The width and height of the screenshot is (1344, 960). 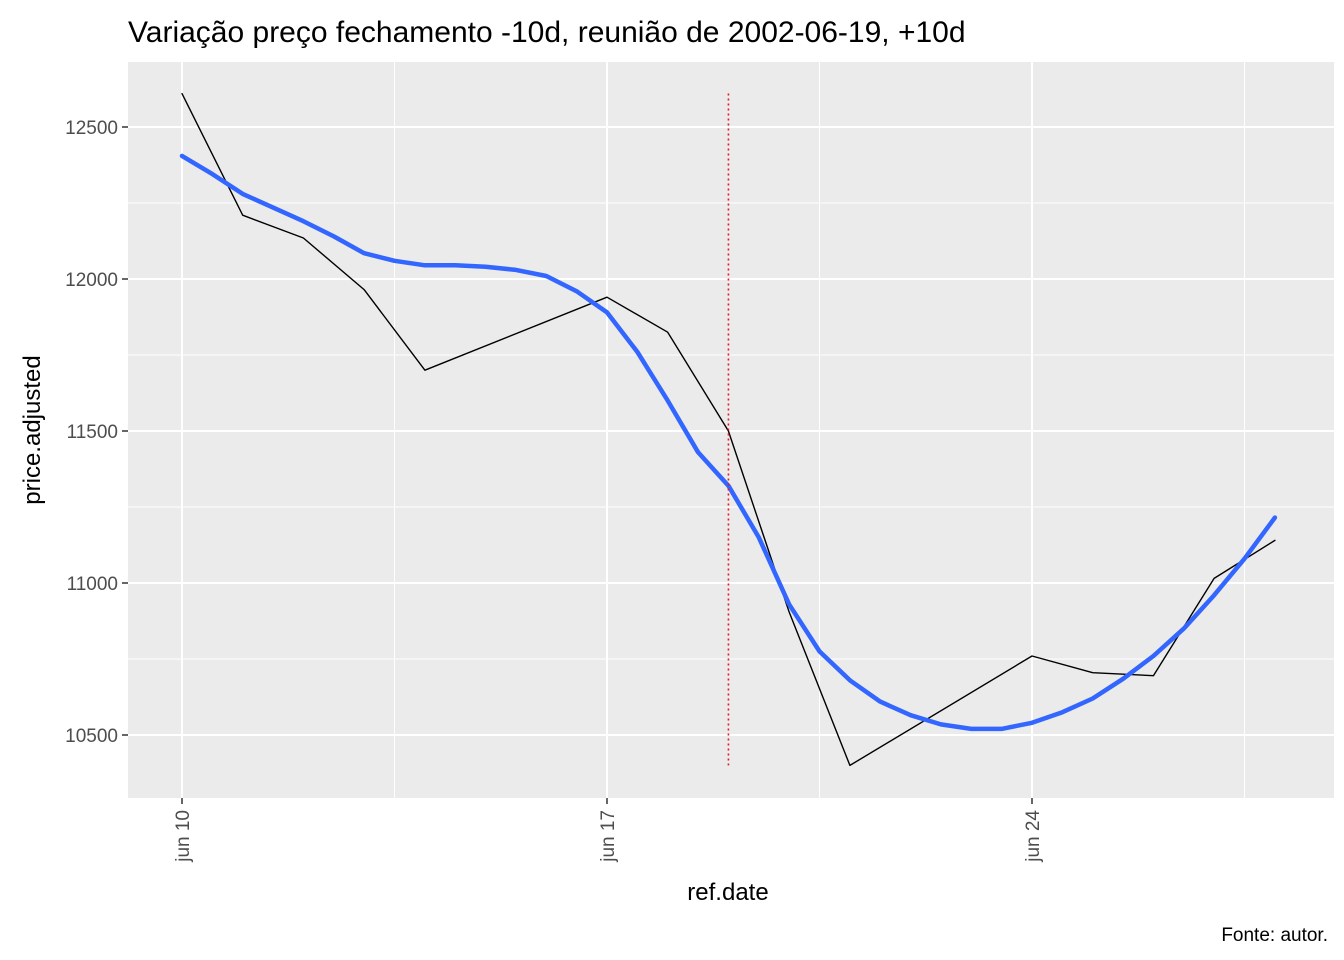 What do you see at coordinates (727, 892) in the screenshot?
I see `x-axis-title: ref.date` at bounding box center [727, 892].